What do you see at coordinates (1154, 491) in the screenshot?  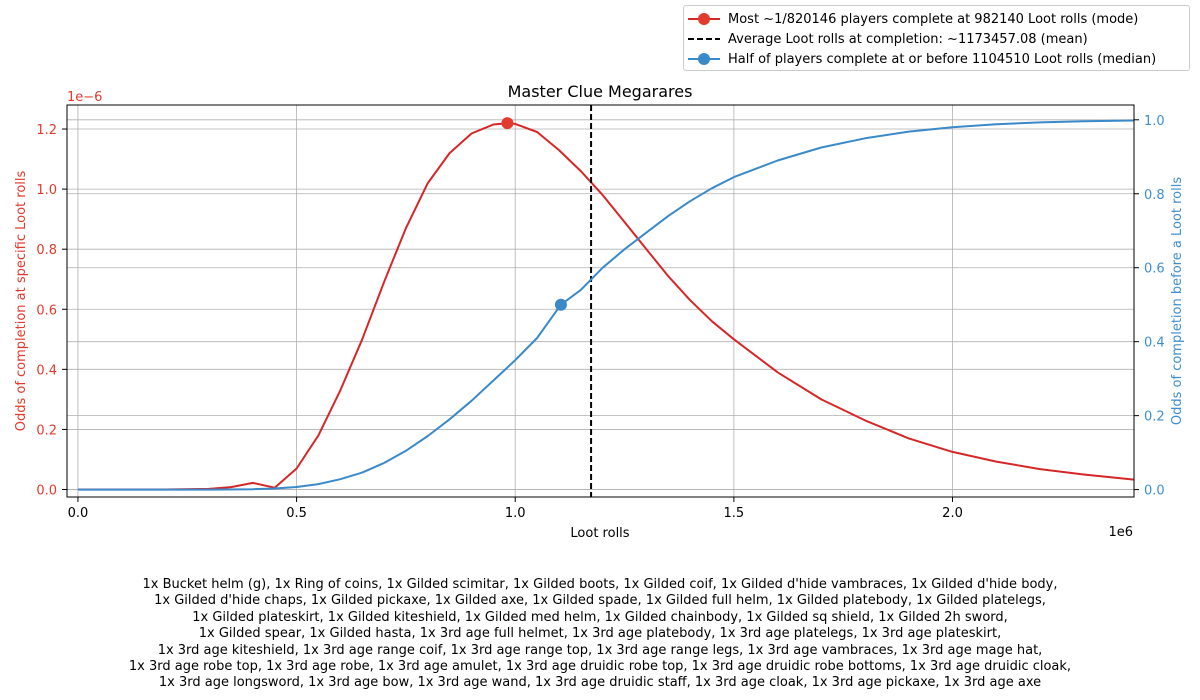 I see `right-tick-label: 0.0` at bounding box center [1154, 491].